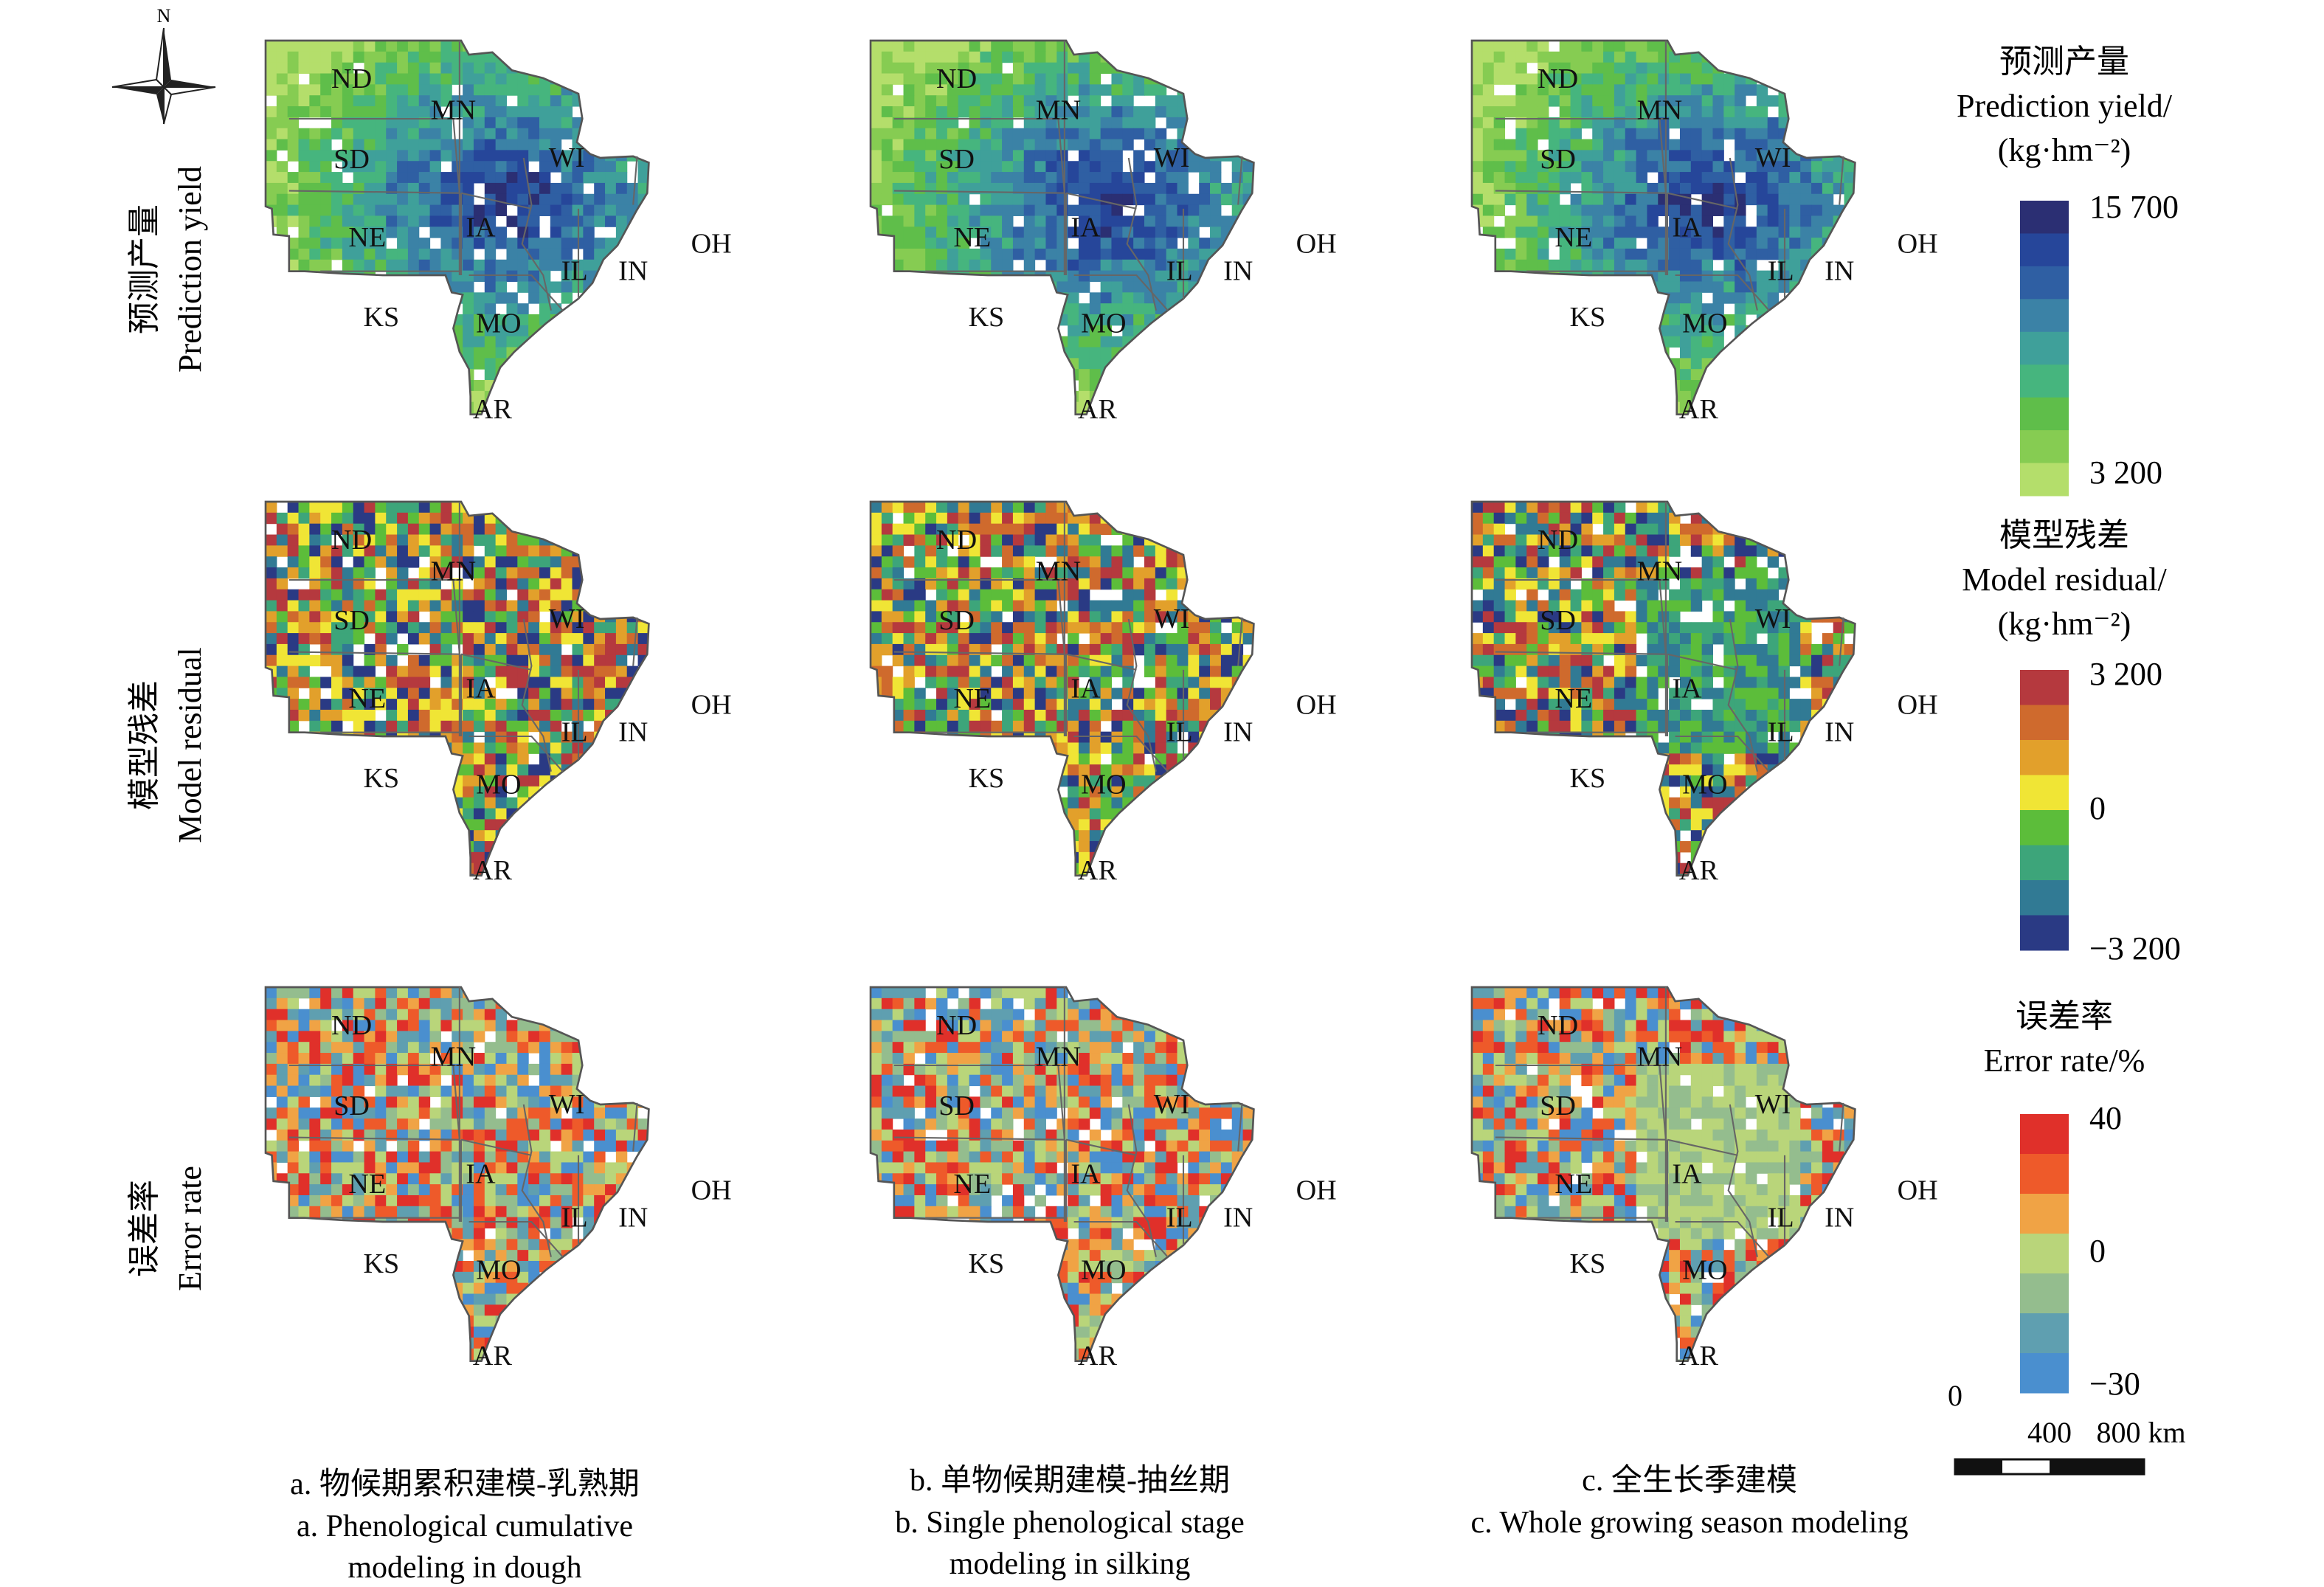 This screenshot has height=1587, width=2324. I want to click on svg-text: 预测产量, so click(144, 269).